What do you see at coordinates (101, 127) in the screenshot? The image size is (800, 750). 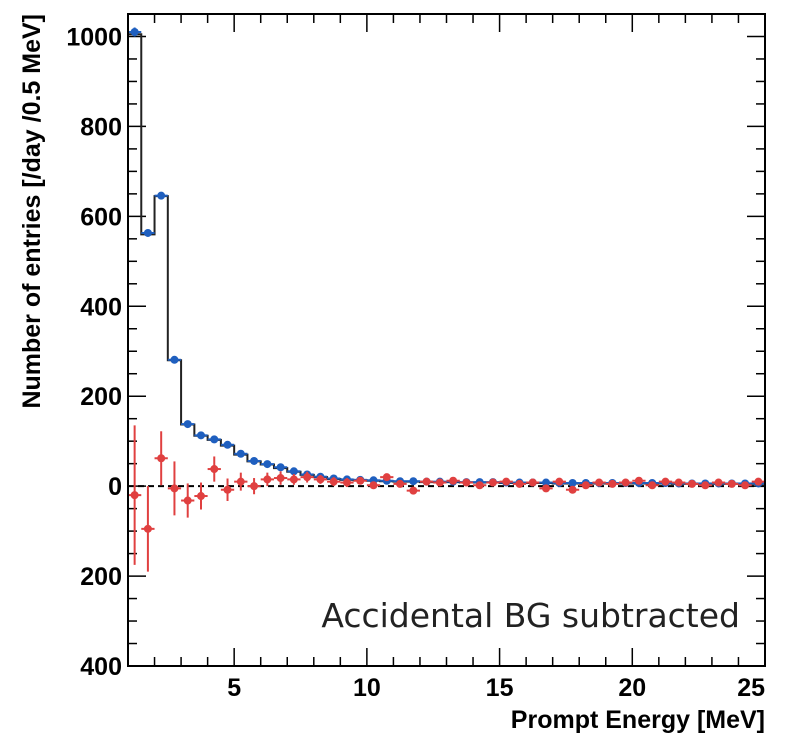 I see `y-tick-label: 800` at bounding box center [101, 127].